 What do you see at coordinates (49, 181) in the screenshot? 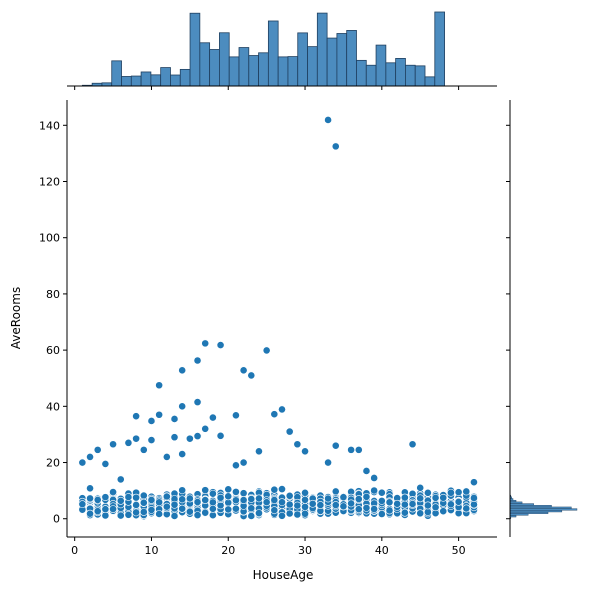
I see `y-tick-label: 120` at bounding box center [49, 181].